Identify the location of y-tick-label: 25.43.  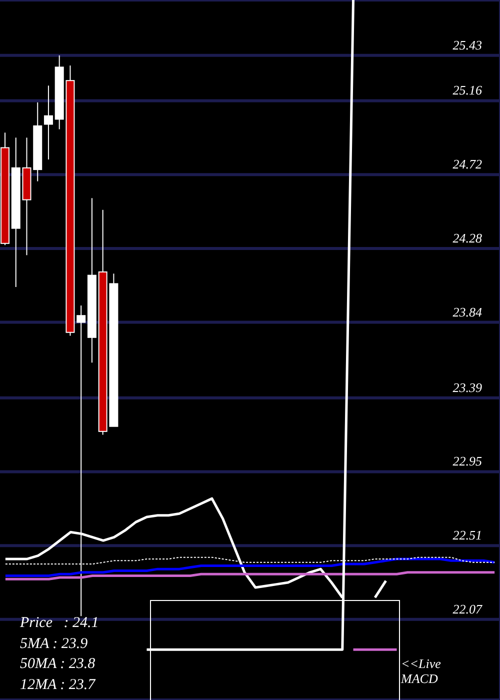
(467, 44).